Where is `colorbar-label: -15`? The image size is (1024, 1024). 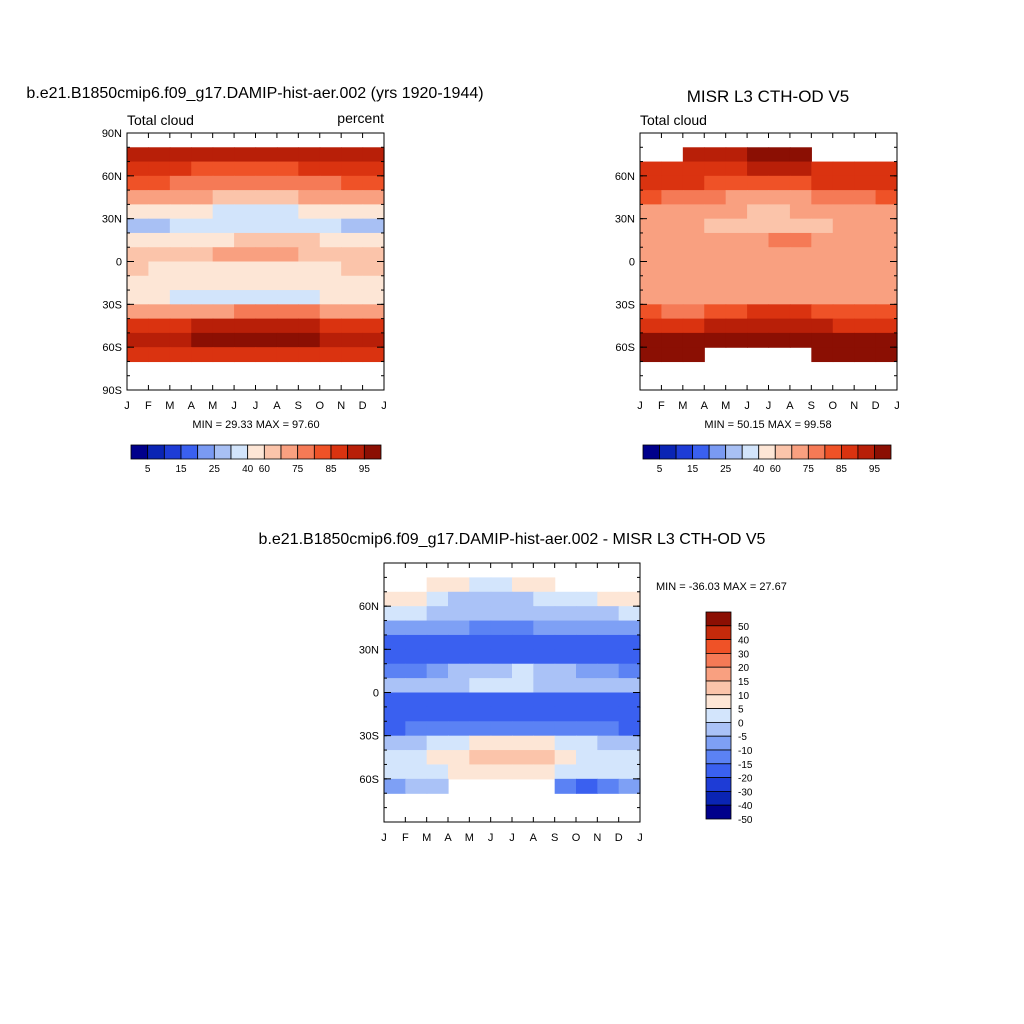 colorbar-label: -15 is located at coordinates (745, 765).